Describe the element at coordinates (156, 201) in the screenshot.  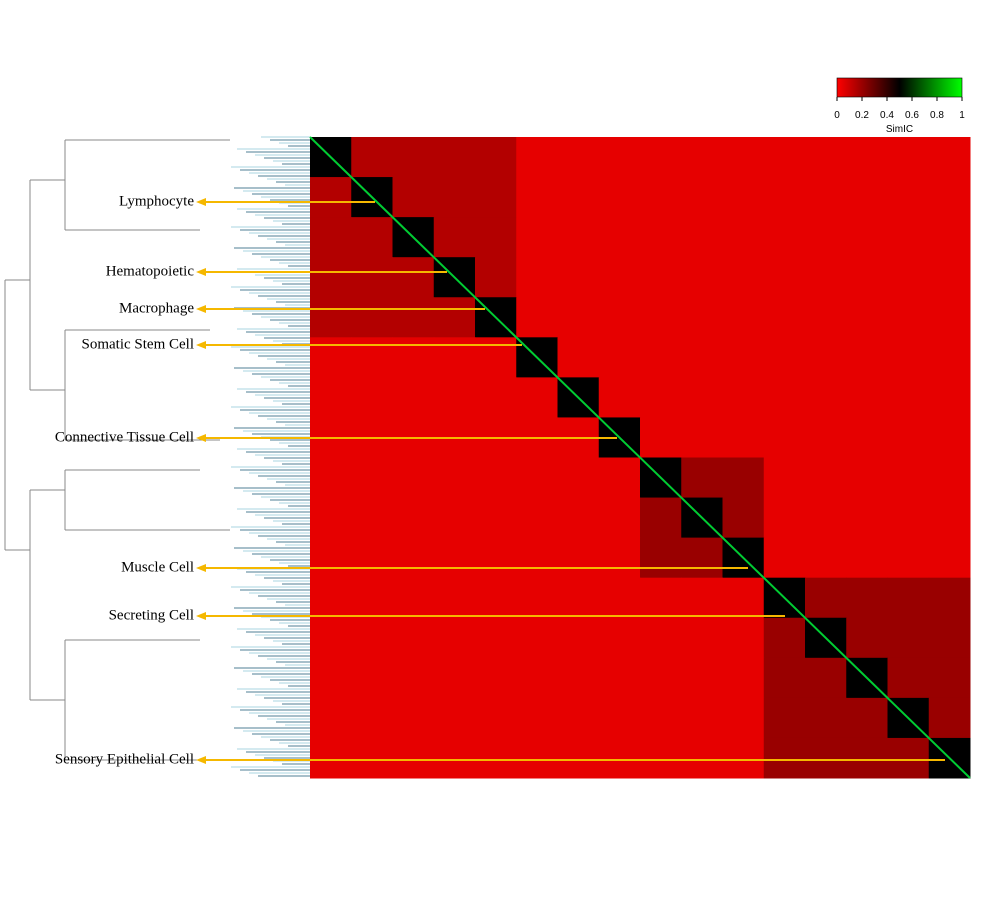
I see `annotation-label: Lymphocyte` at that location.